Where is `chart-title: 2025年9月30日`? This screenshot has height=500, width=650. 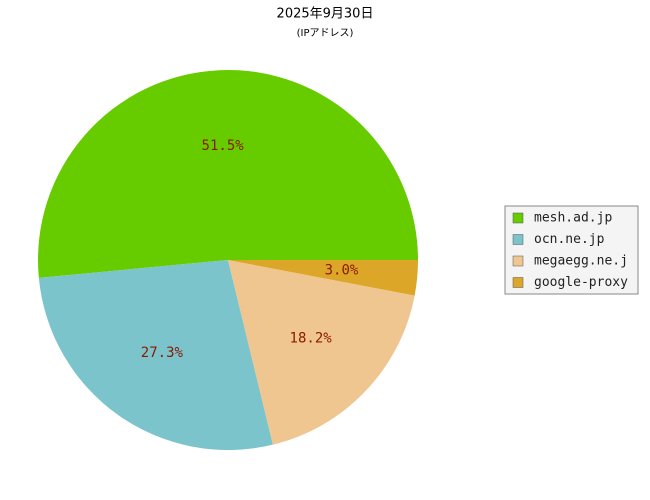 chart-title: 2025年9月30日 is located at coordinates (325, 14).